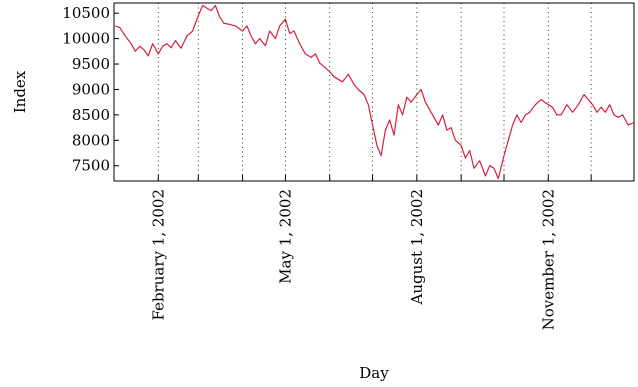 The height and width of the screenshot is (387, 638). Describe the element at coordinates (86, 39) in the screenshot. I see `y-tick-label: 10000` at that location.